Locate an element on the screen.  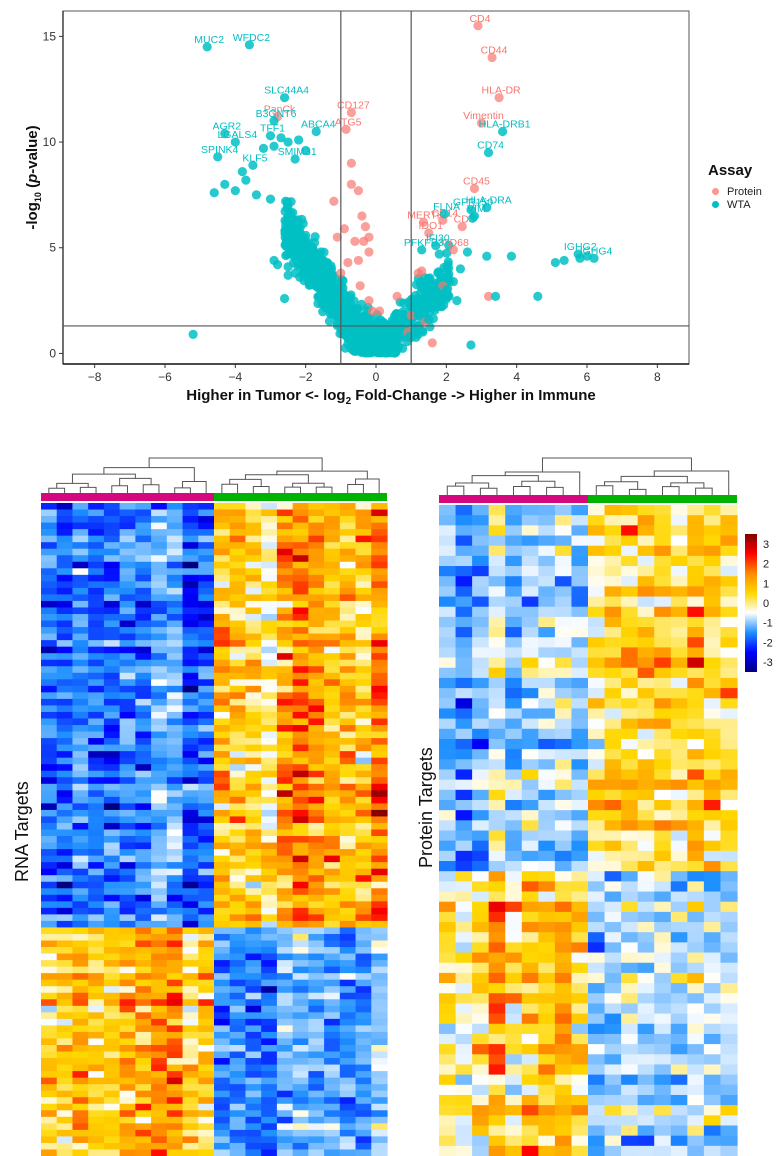
protein-point is located at coordinates (372, 311).